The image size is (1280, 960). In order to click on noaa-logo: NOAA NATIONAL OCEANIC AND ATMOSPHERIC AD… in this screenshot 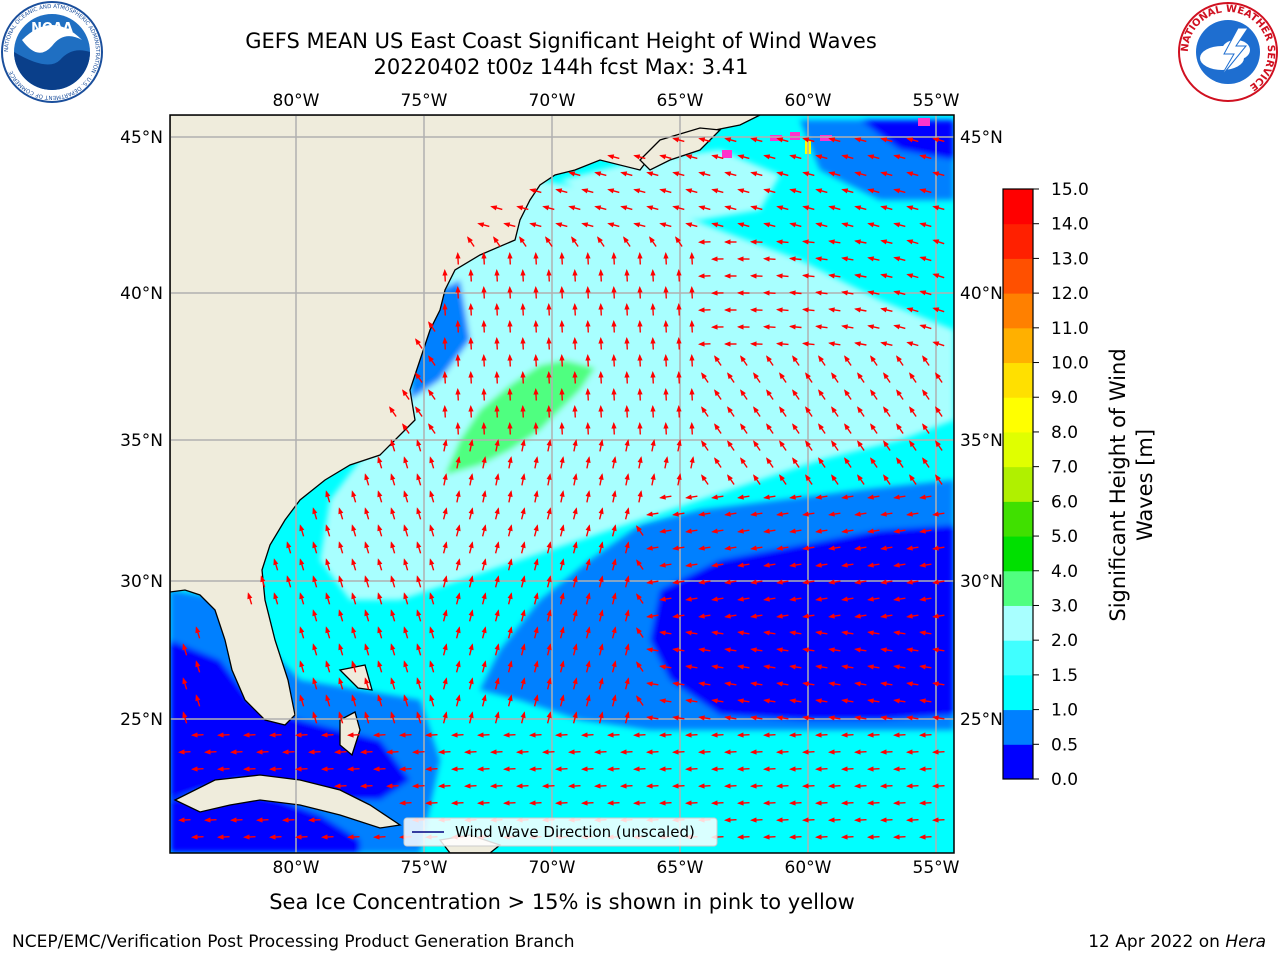, I will do `click(52, 52)`.